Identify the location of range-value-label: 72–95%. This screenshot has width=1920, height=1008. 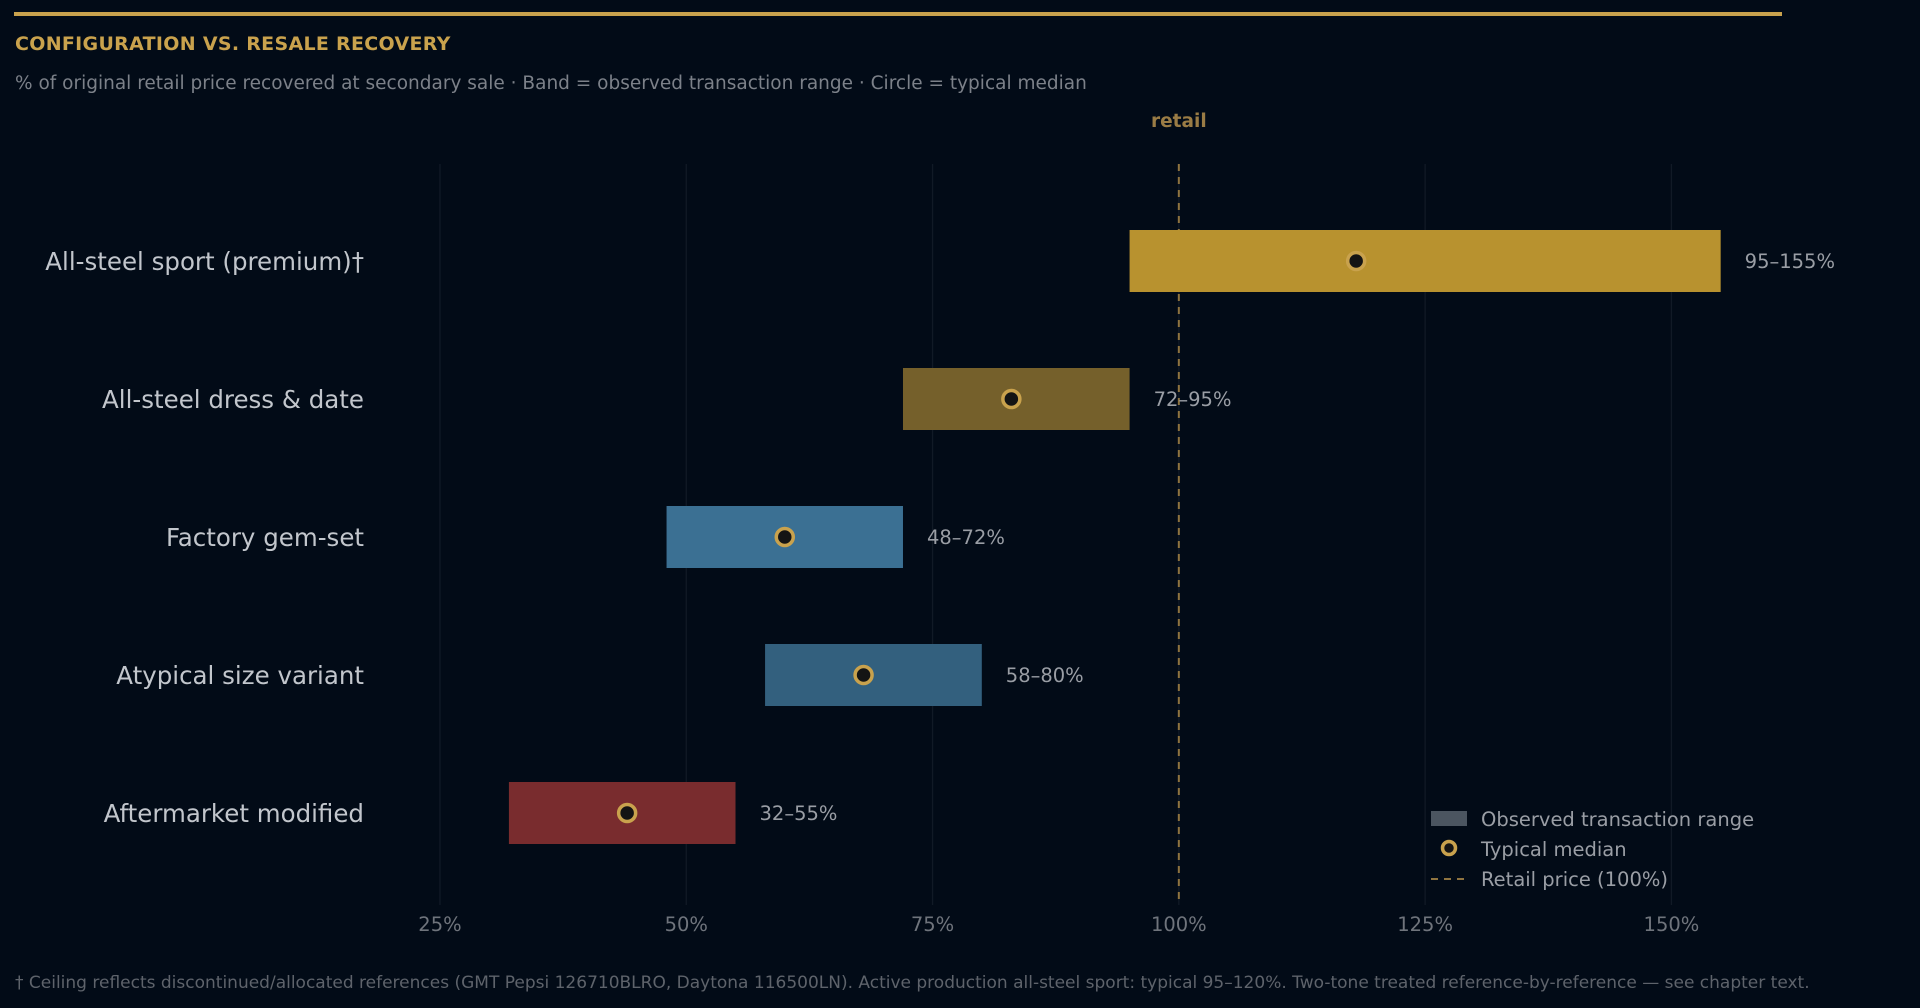
(1193, 399).